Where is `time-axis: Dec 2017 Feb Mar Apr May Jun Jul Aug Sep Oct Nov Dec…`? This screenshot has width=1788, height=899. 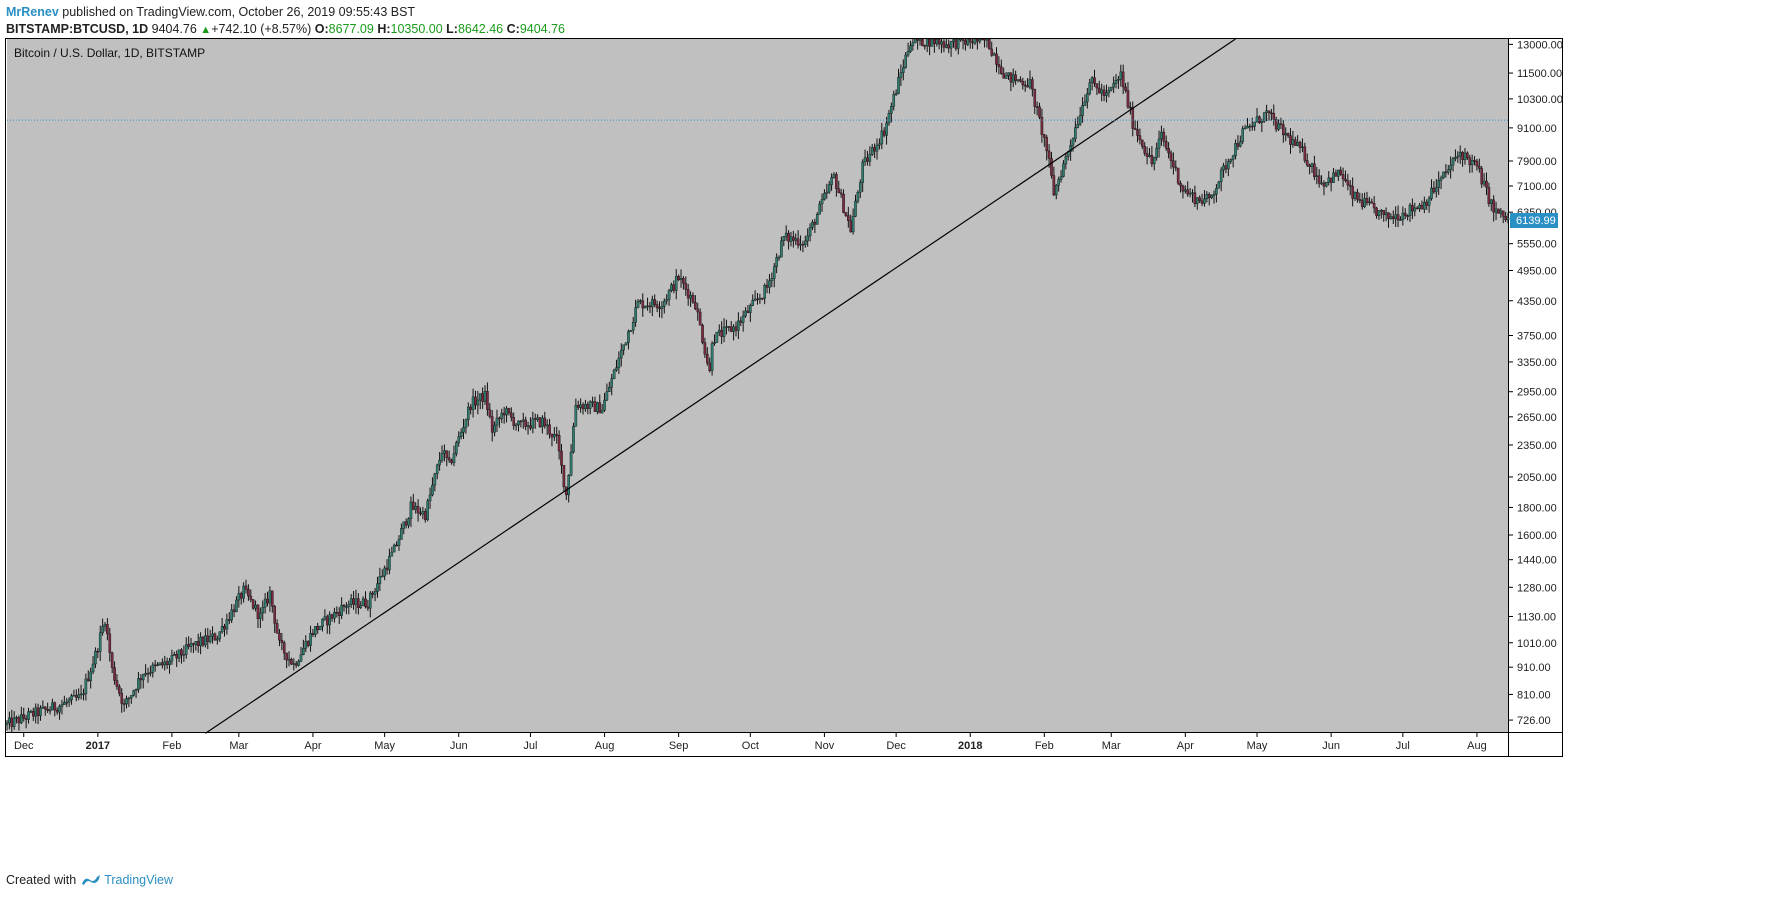 time-axis: Dec 2017 Feb Mar Apr May Jun Jul Aug Sep Oct Nov Dec… is located at coordinates (750, 742).